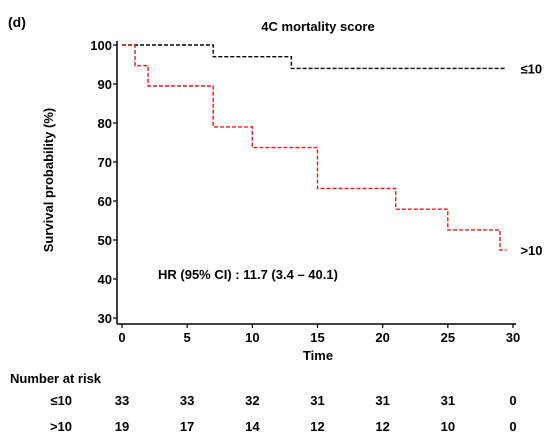 Image resolution: width=550 pixels, height=444 pixels. What do you see at coordinates (103, 182) in the screenshot?
I see `y-axis-ticks: 30 40 50 60 70 80 90 100` at bounding box center [103, 182].